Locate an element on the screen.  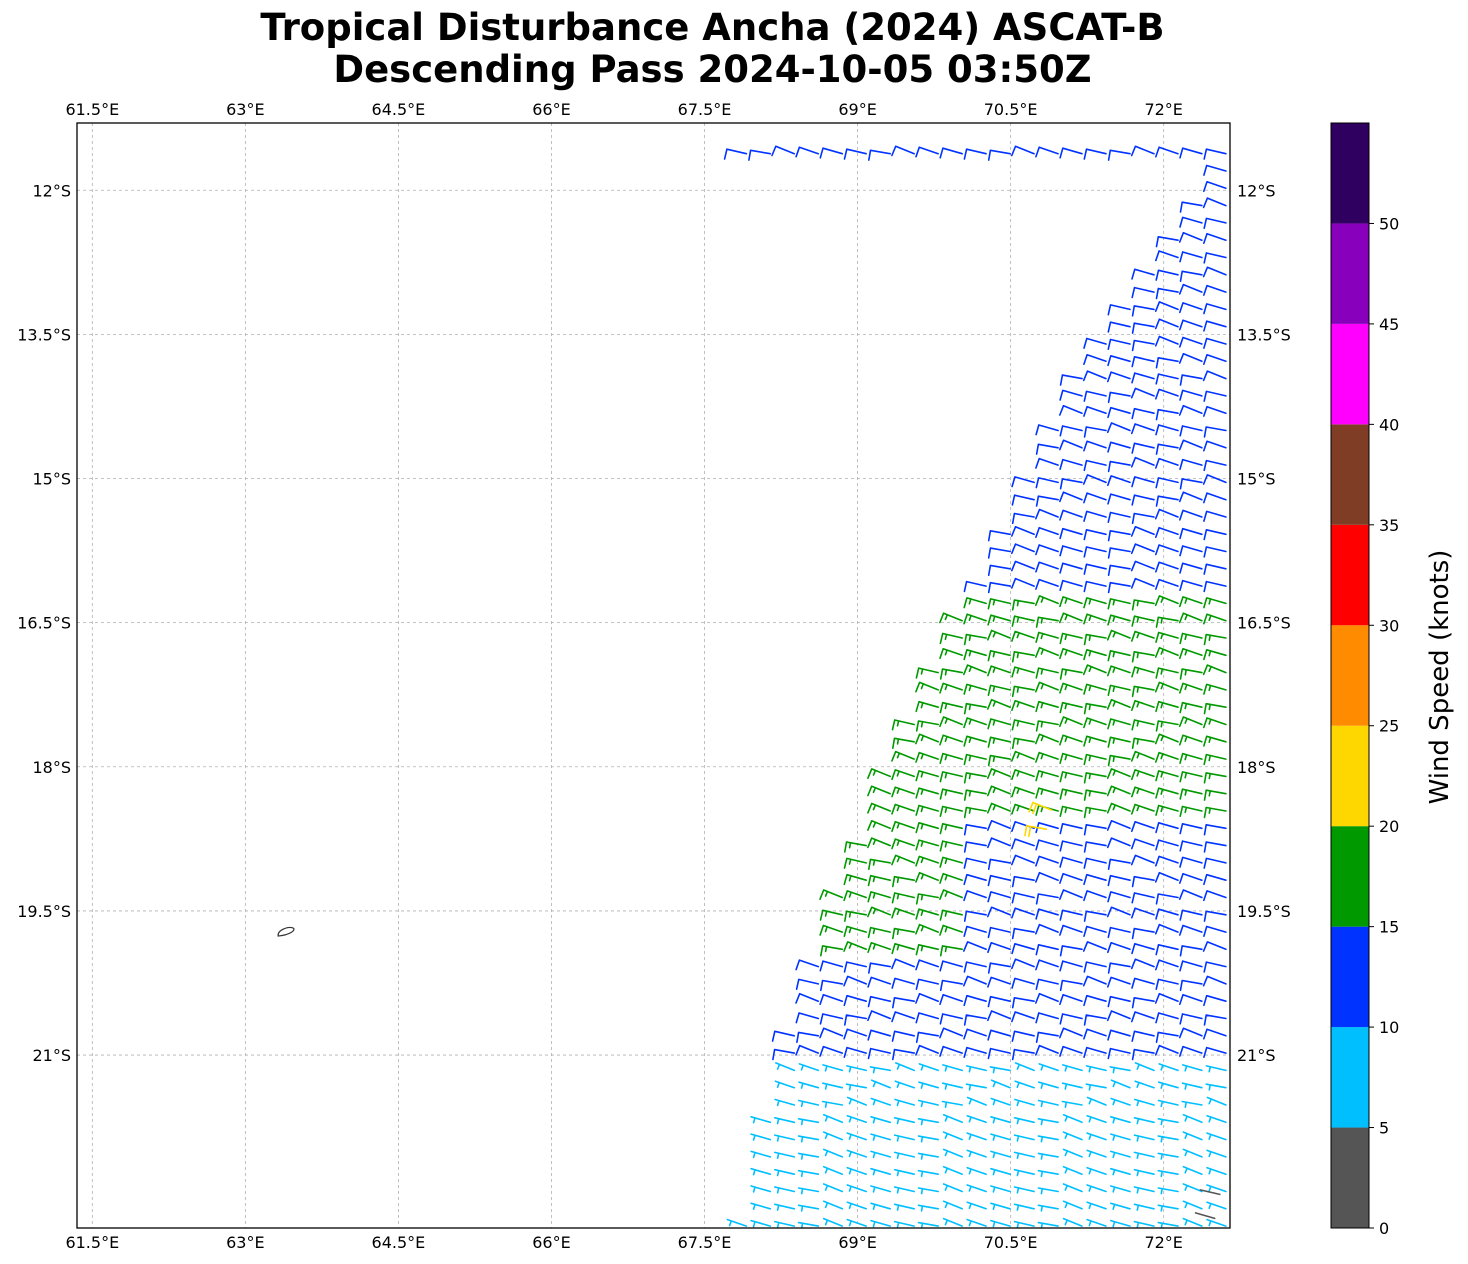
colorbar: 0 5 10 15 20 25 30 35 40 45 50 is located at coordinates (1364, 680).